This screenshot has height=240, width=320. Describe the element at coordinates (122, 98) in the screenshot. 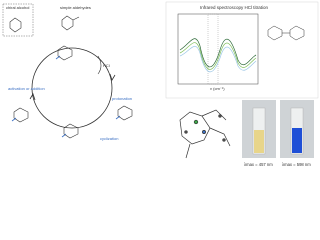

I see `label: protonation` at that location.